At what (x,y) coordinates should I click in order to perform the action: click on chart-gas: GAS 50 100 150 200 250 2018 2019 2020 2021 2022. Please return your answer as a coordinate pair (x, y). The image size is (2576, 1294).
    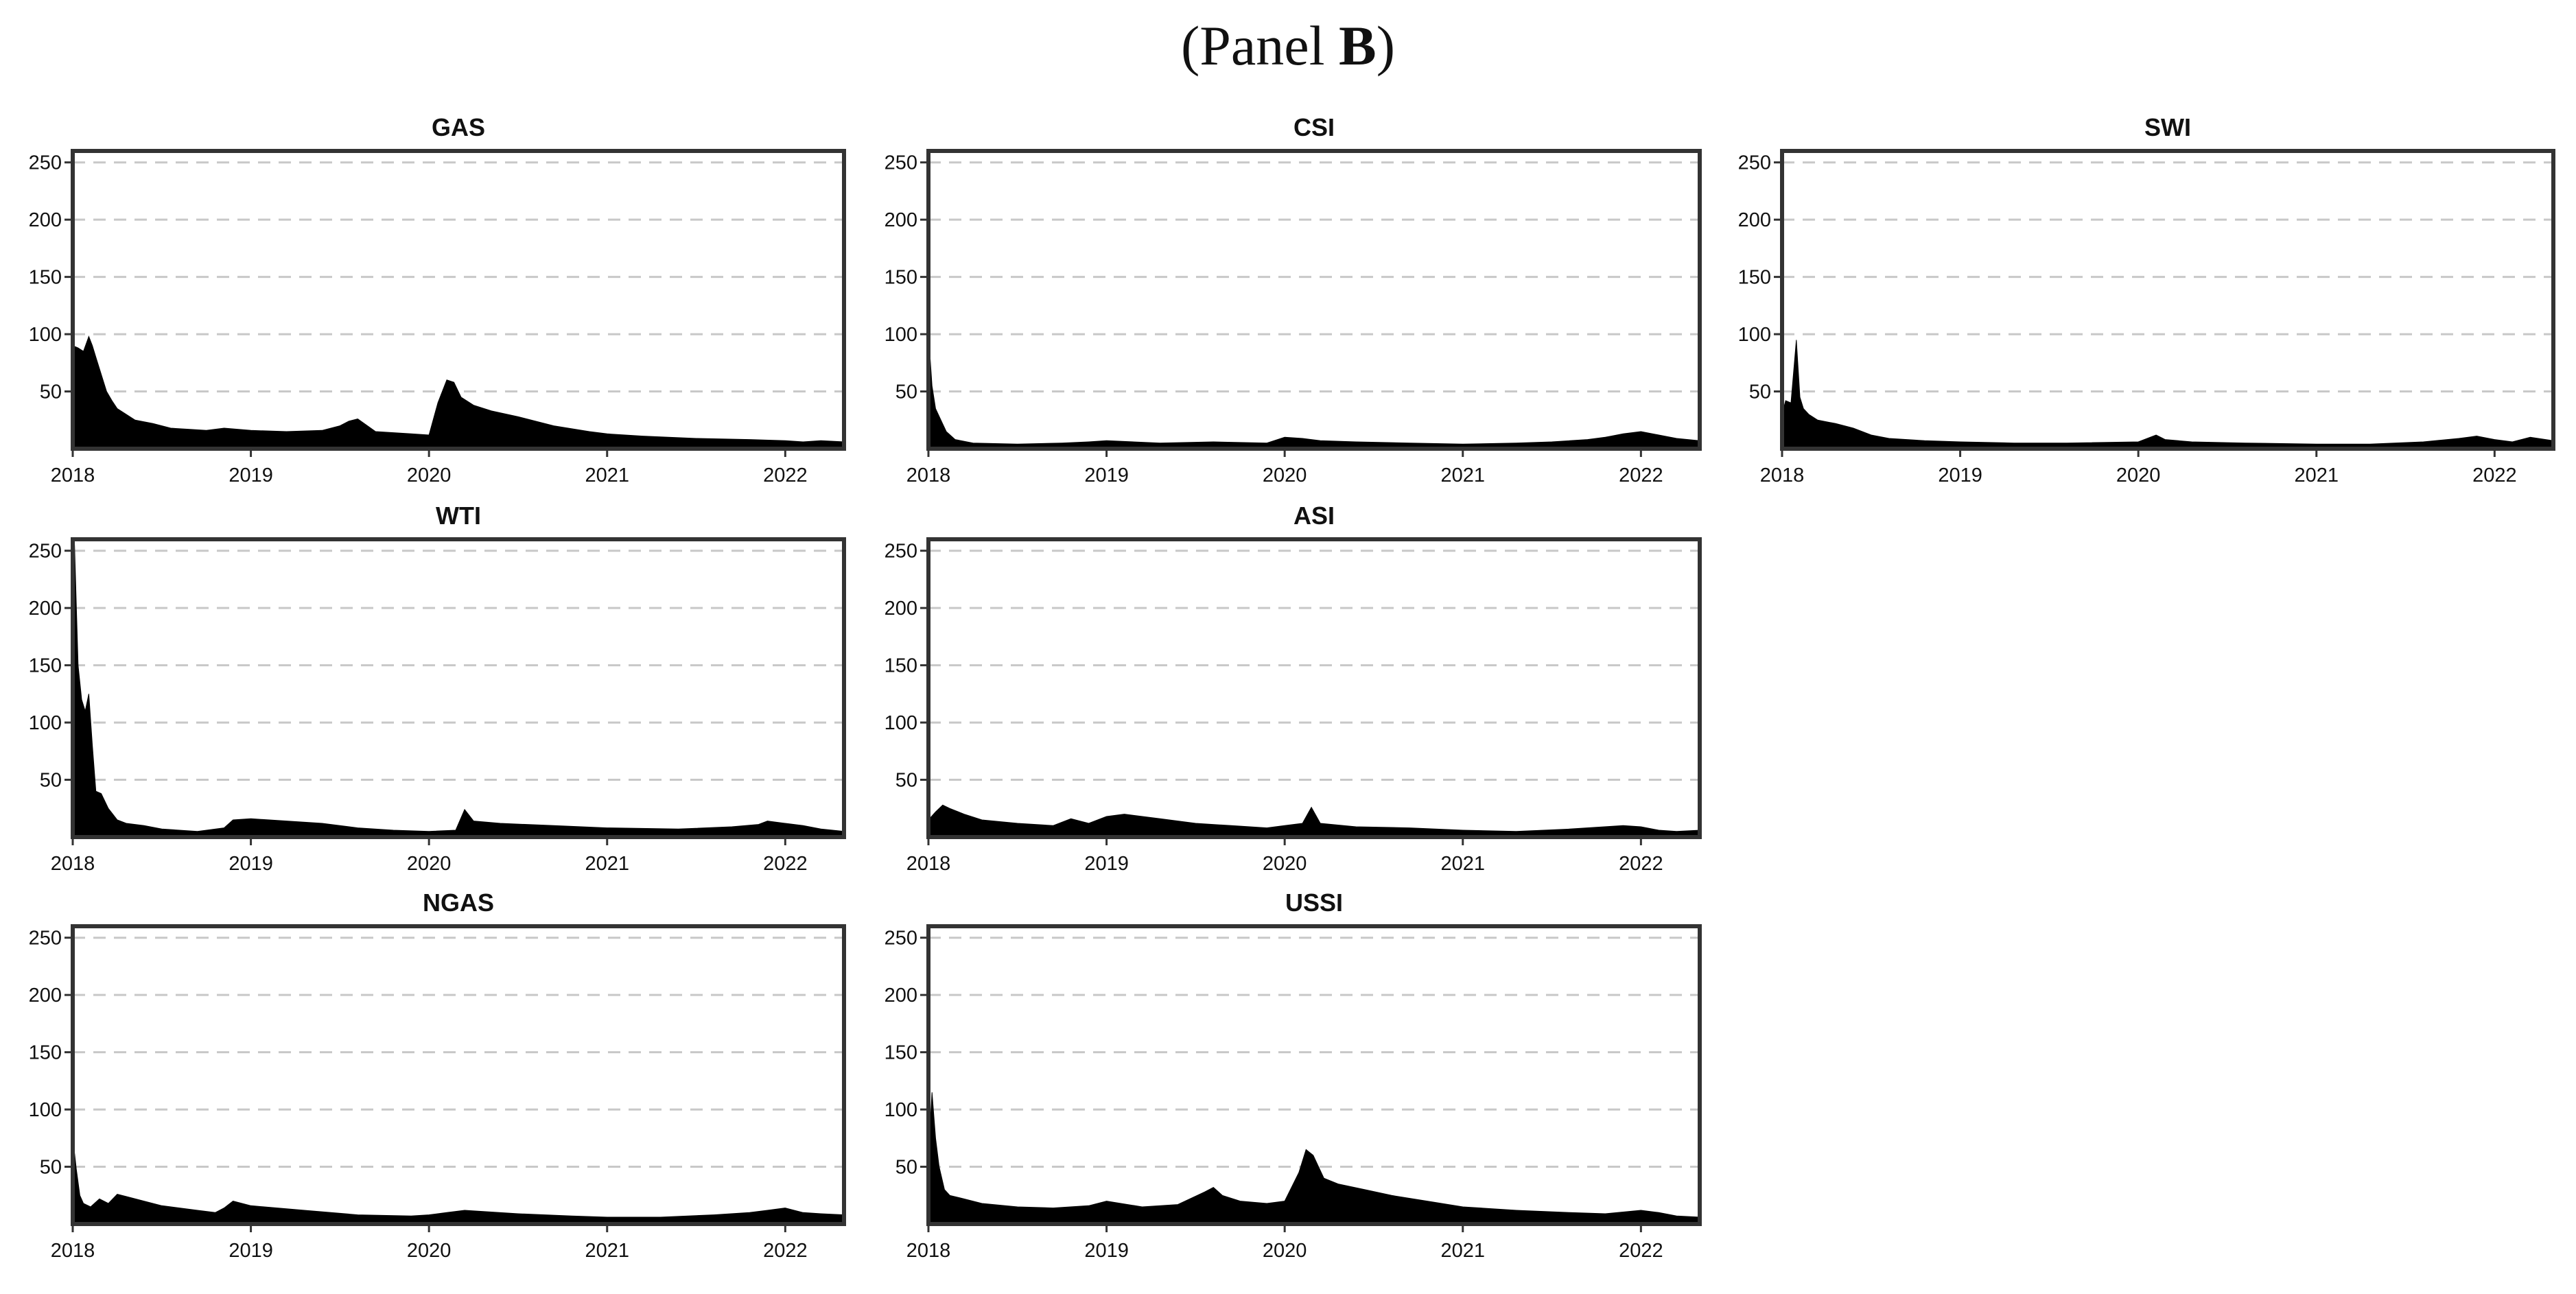
    Looking at the image, I should click on (437, 299).